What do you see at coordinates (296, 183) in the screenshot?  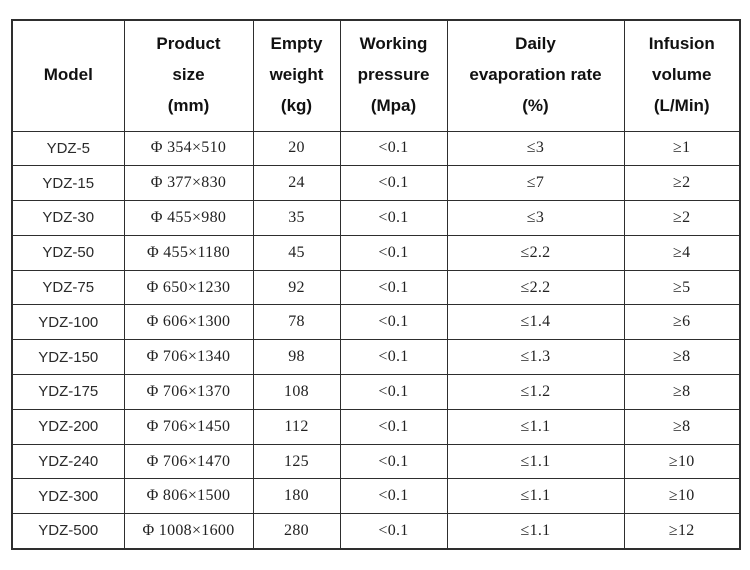 I see `cell-empty-weight: 24` at bounding box center [296, 183].